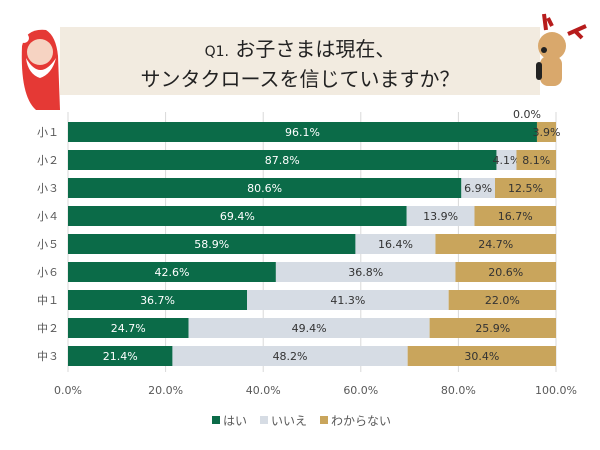  What do you see at coordinates (289, 421) in the screenshot?
I see `legend-label: いいえ` at bounding box center [289, 421].